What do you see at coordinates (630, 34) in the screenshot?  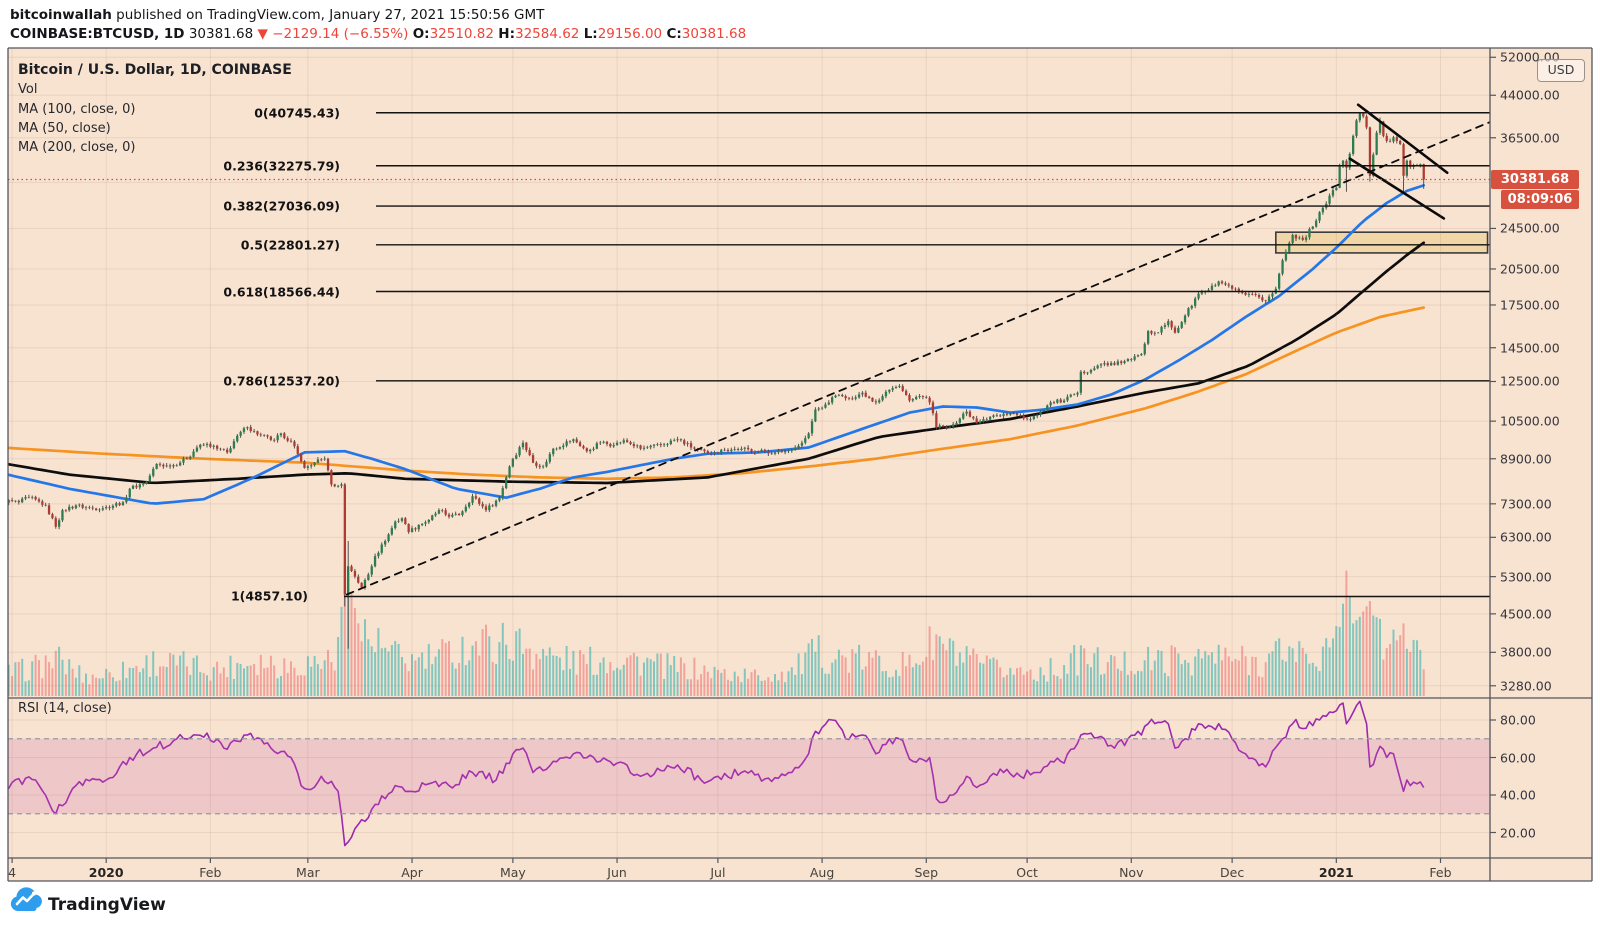 I see `low-value: 29156.00` at bounding box center [630, 34].